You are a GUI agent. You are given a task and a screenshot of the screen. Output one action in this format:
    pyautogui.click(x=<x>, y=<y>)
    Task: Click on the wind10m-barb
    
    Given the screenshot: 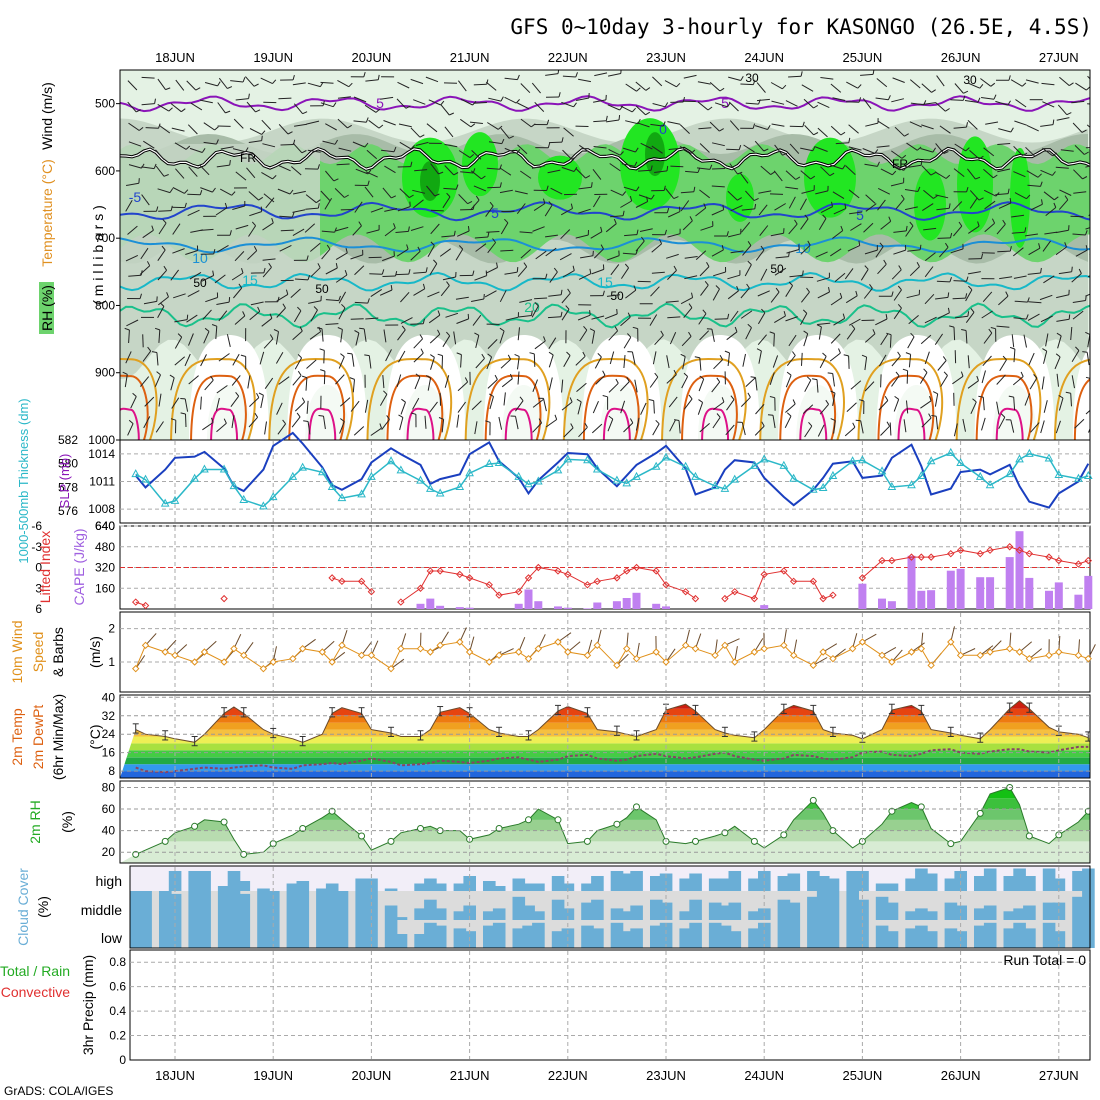 What is the action you would take?
    pyautogui.click(x=1026, y=647)
    